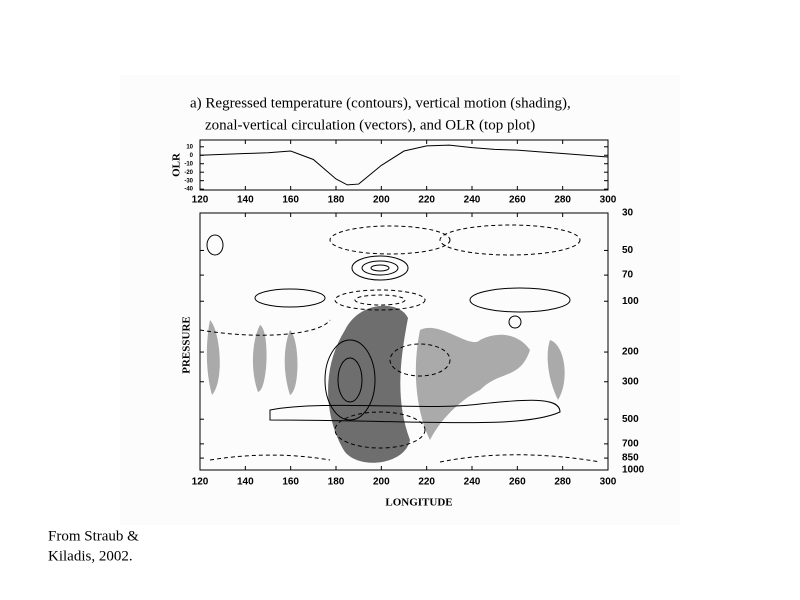 Image resolution: width=800 pixels, height=600 pixels. Describe the element at coordinates (187, 344) in the screenshot. I see `y-axis-label: PRESSURE` at that location.